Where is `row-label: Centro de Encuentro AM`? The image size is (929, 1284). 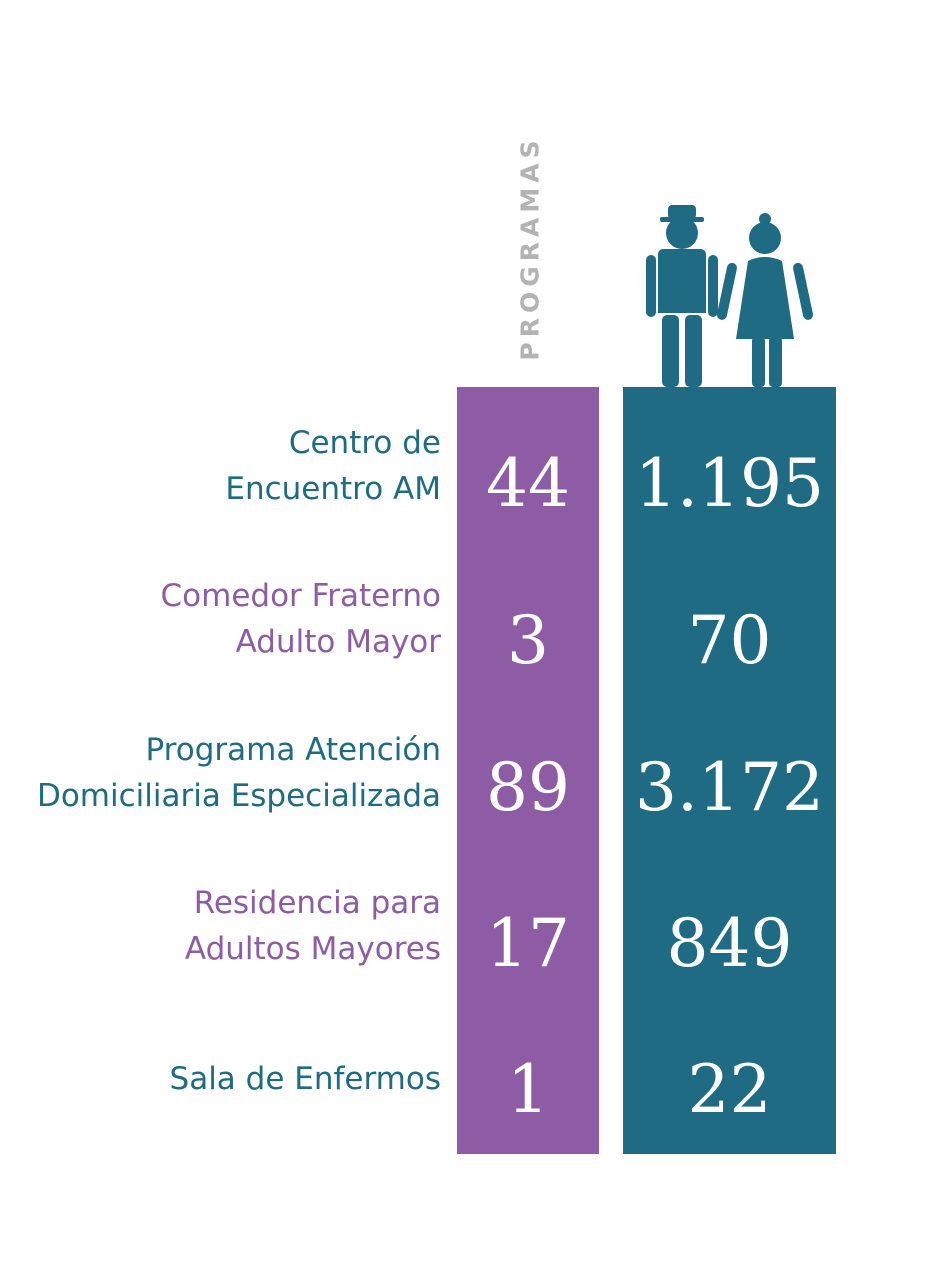
row-label: Centro de Encuentro AM is located at coordinates (333, 466).